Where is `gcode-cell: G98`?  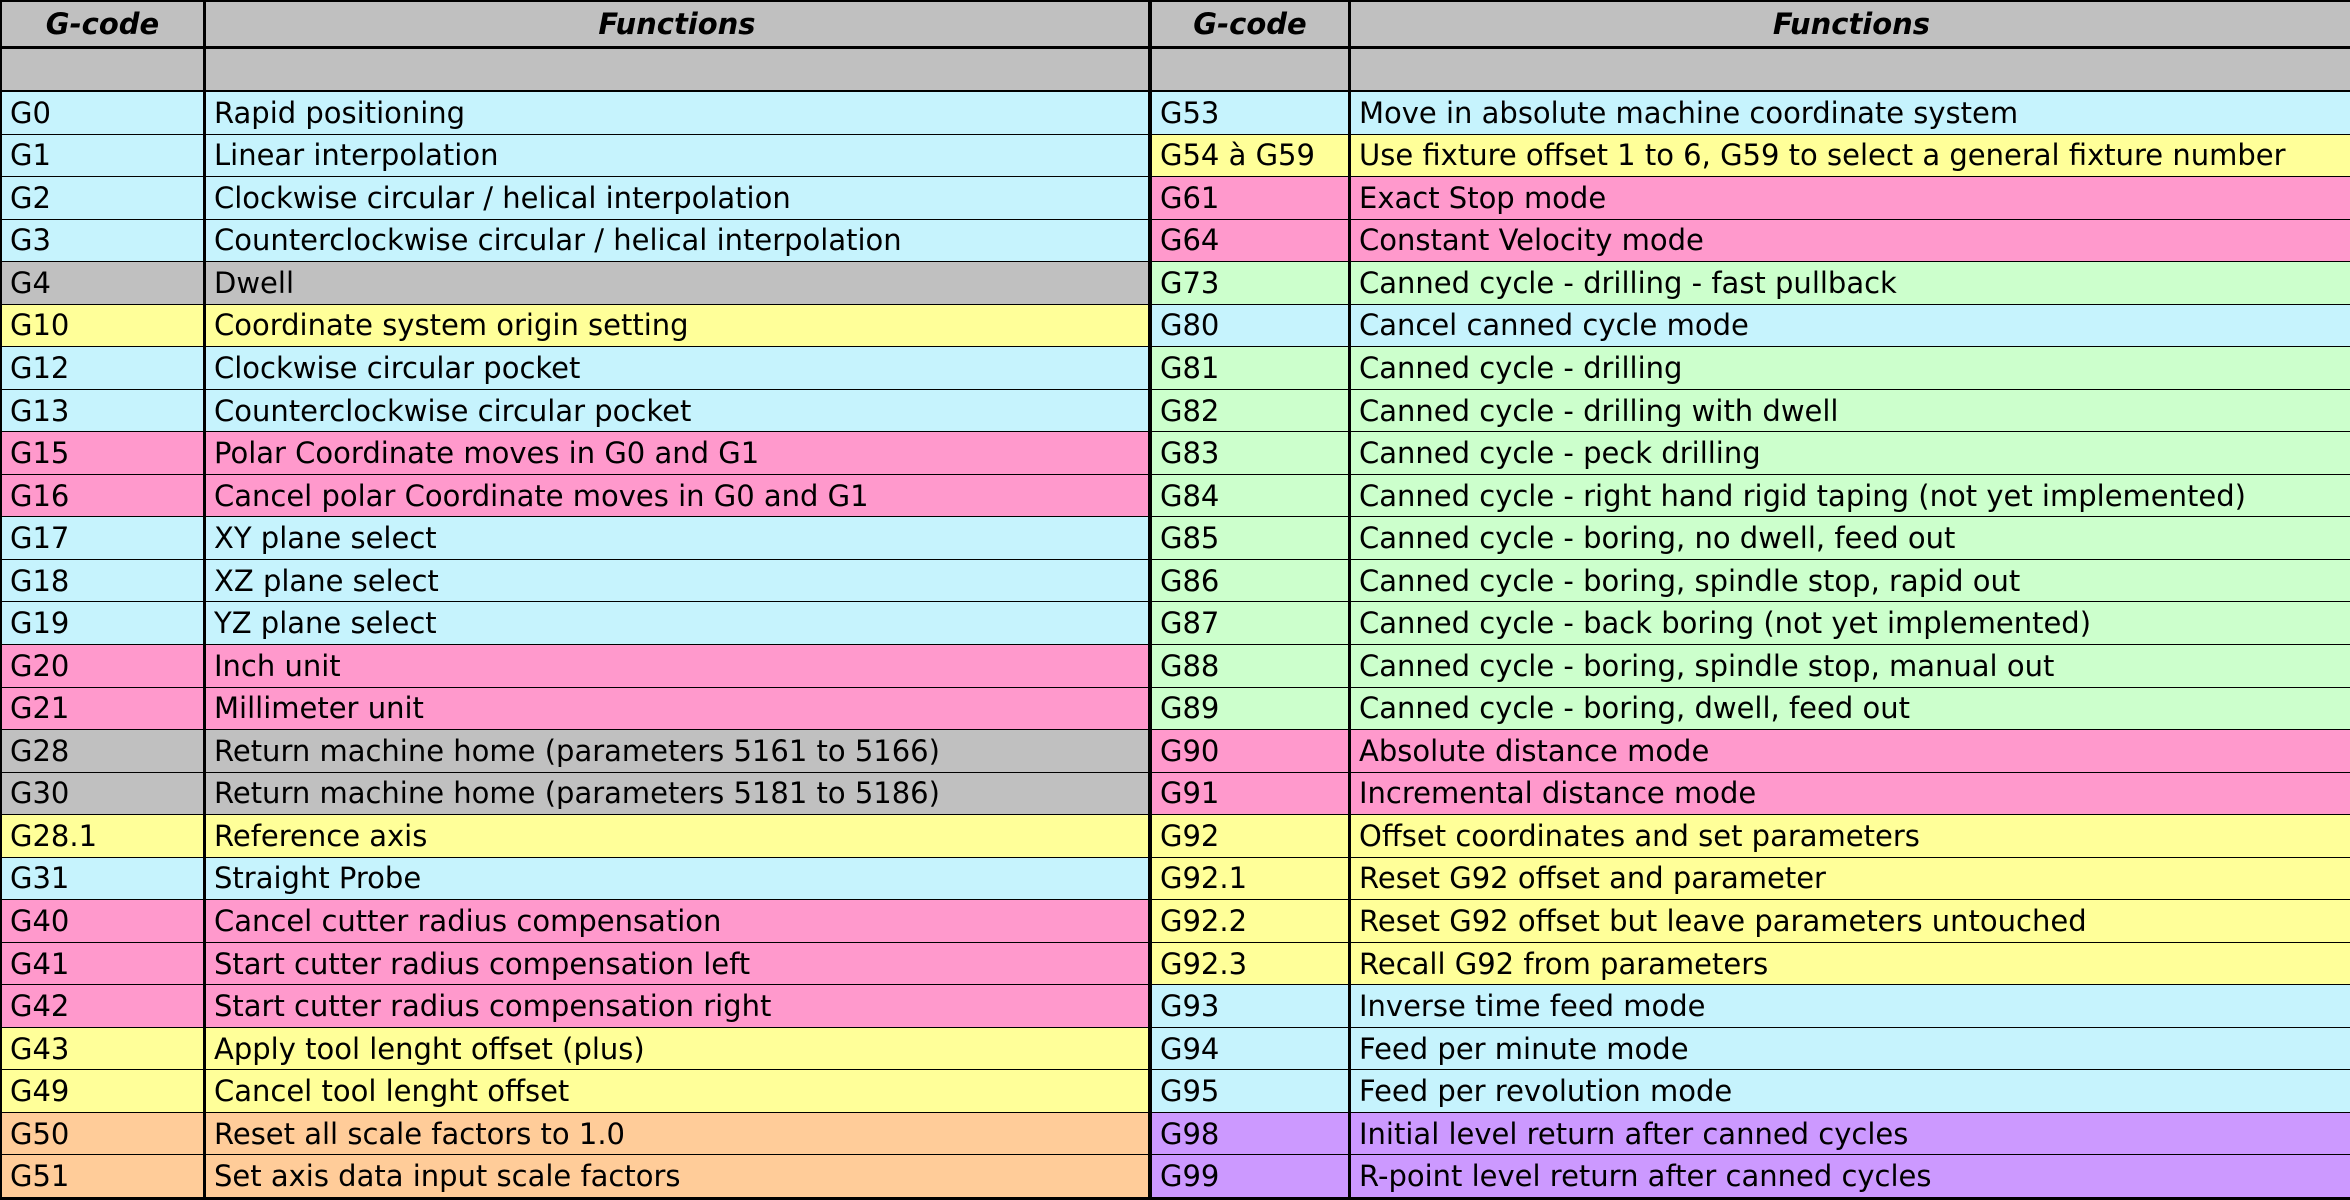 gcode-cell: G98 is located at coordinates (1251, 1134).